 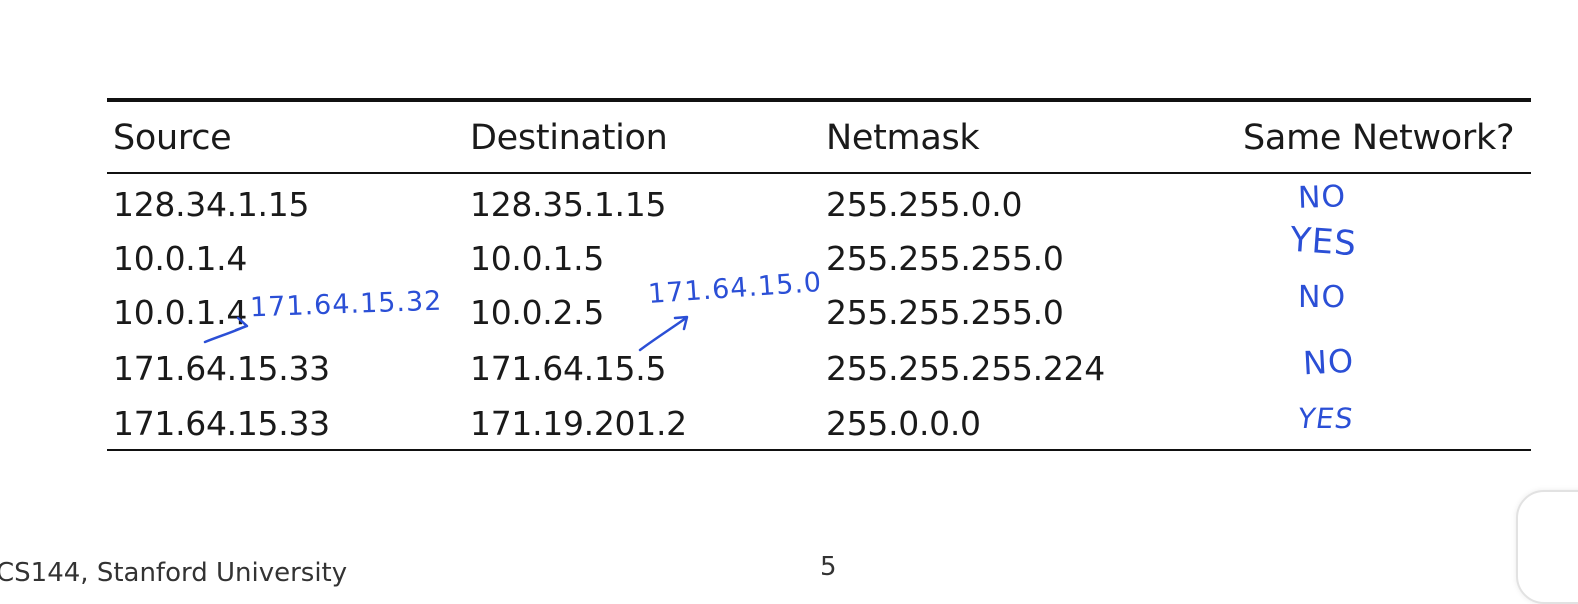 What do you see at coordinates (578, 423) in the screenshot?
I see `row5-destination: 171.19.201.2` at bounding box center [578, 423].